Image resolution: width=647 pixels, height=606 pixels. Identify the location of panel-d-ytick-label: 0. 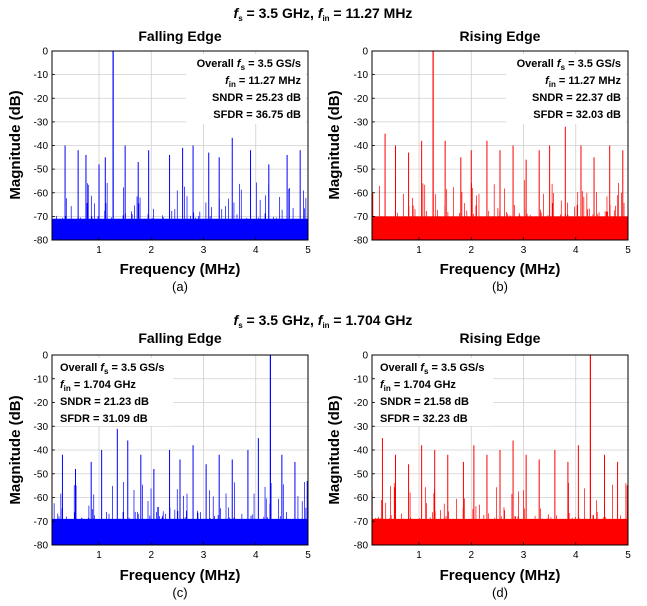
(365, 356).